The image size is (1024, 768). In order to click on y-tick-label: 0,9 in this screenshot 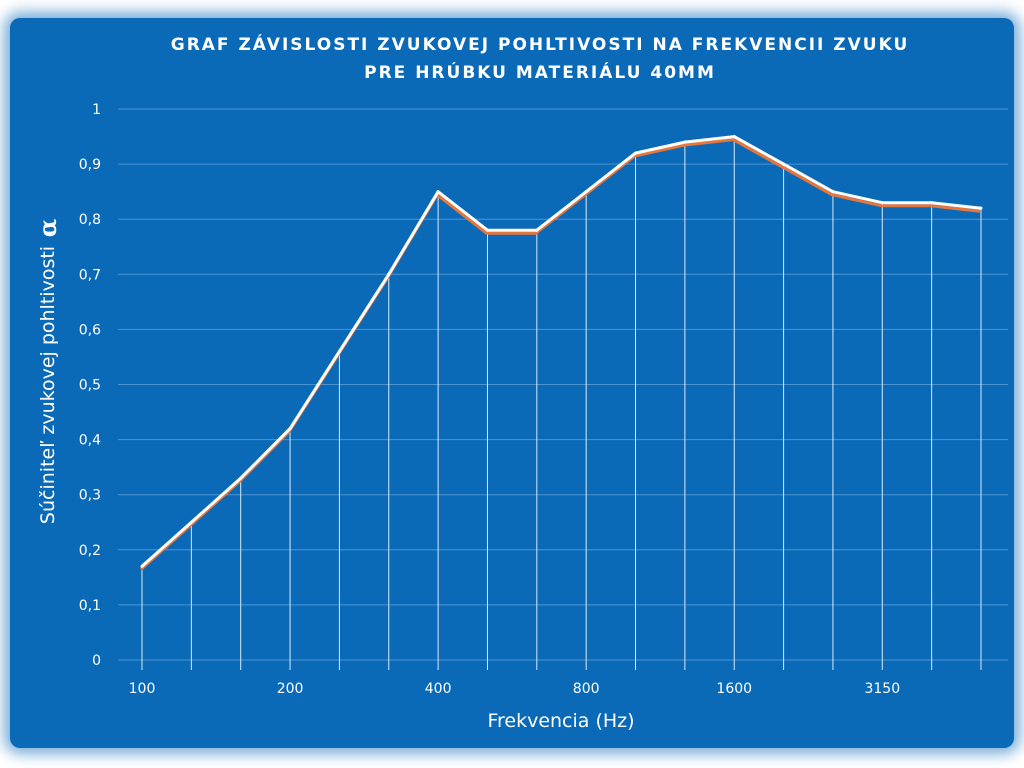, I will do `click(90, 165)`.